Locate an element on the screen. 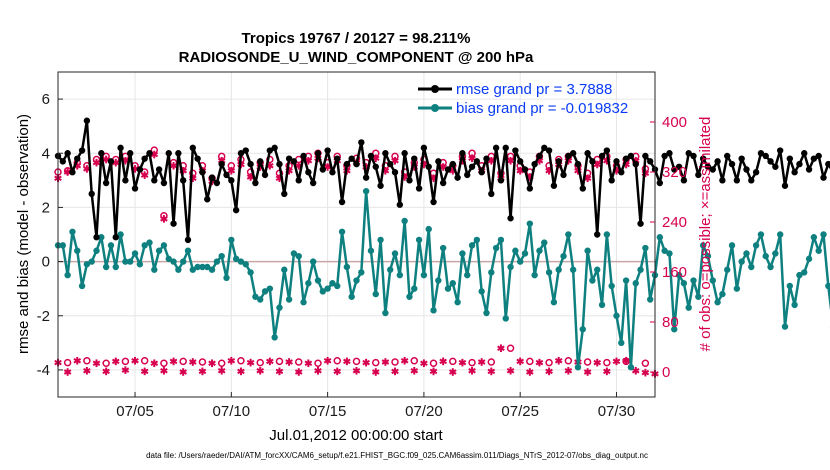  y-axis-right-label: # of obs: o=possible; ×=assimilated is located at coordinates (705, 234).